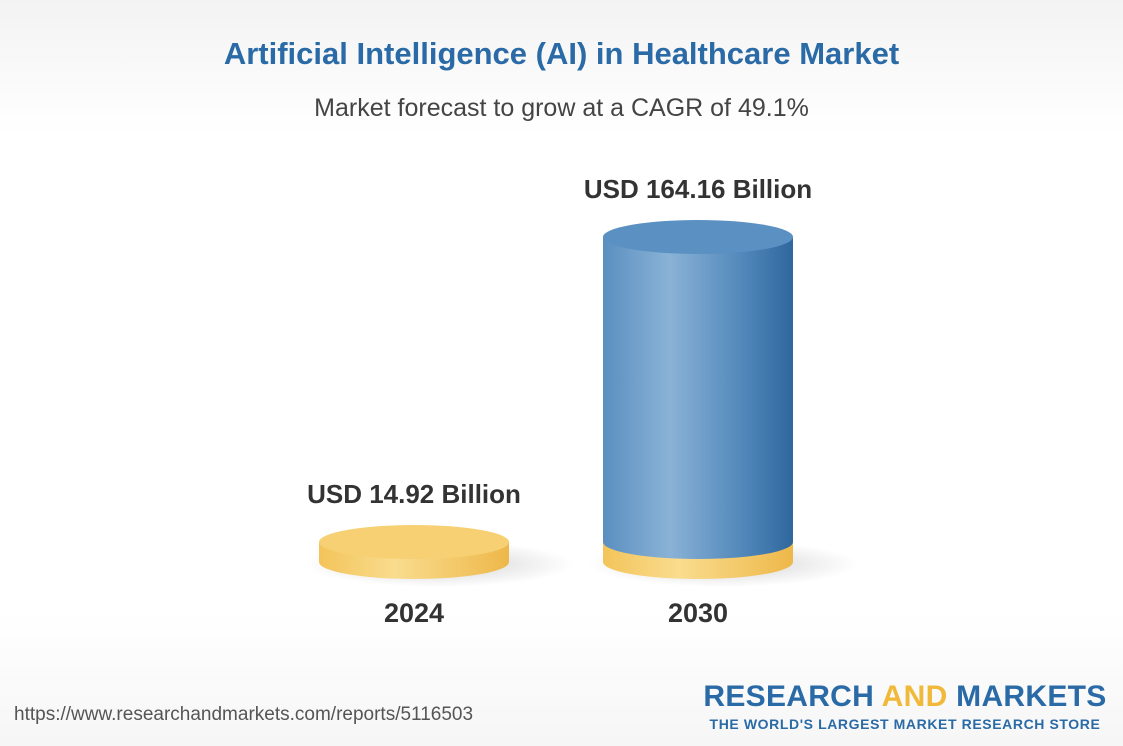 The image size is (1123, 746). I want to click on bar-2030, so click(698, 398).